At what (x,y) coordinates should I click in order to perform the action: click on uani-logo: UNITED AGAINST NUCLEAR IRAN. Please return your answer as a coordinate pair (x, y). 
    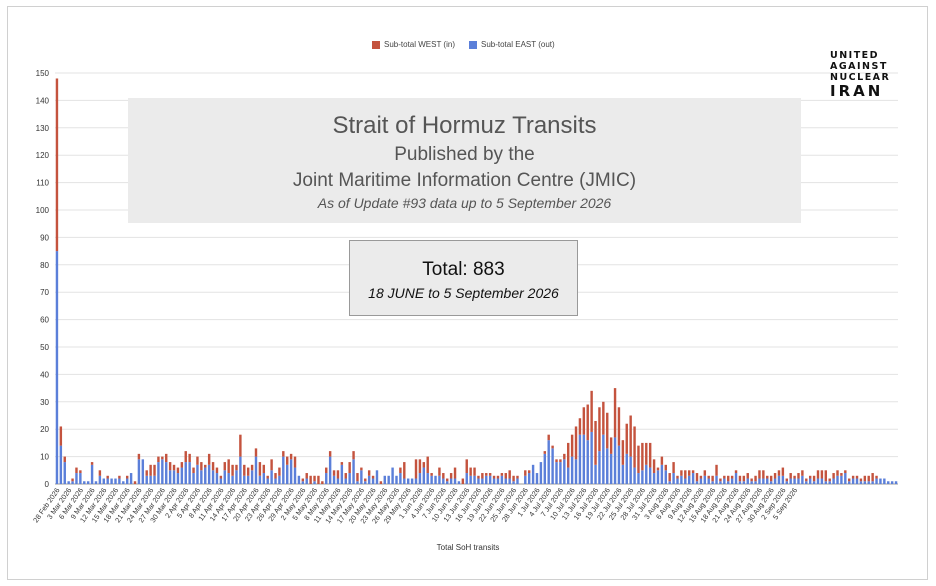
    Looking at the image, I should click on (860, 74).